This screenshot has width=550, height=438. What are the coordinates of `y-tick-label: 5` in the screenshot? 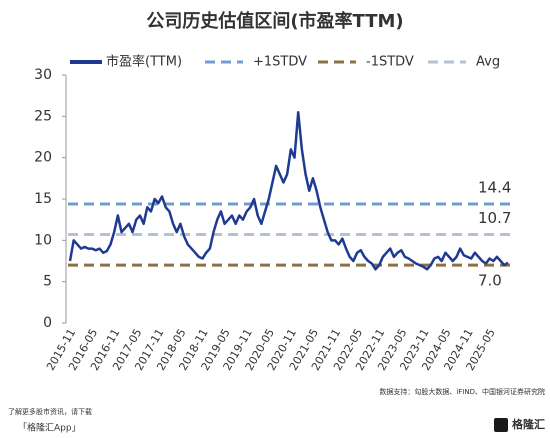 It's located at (47, 282).